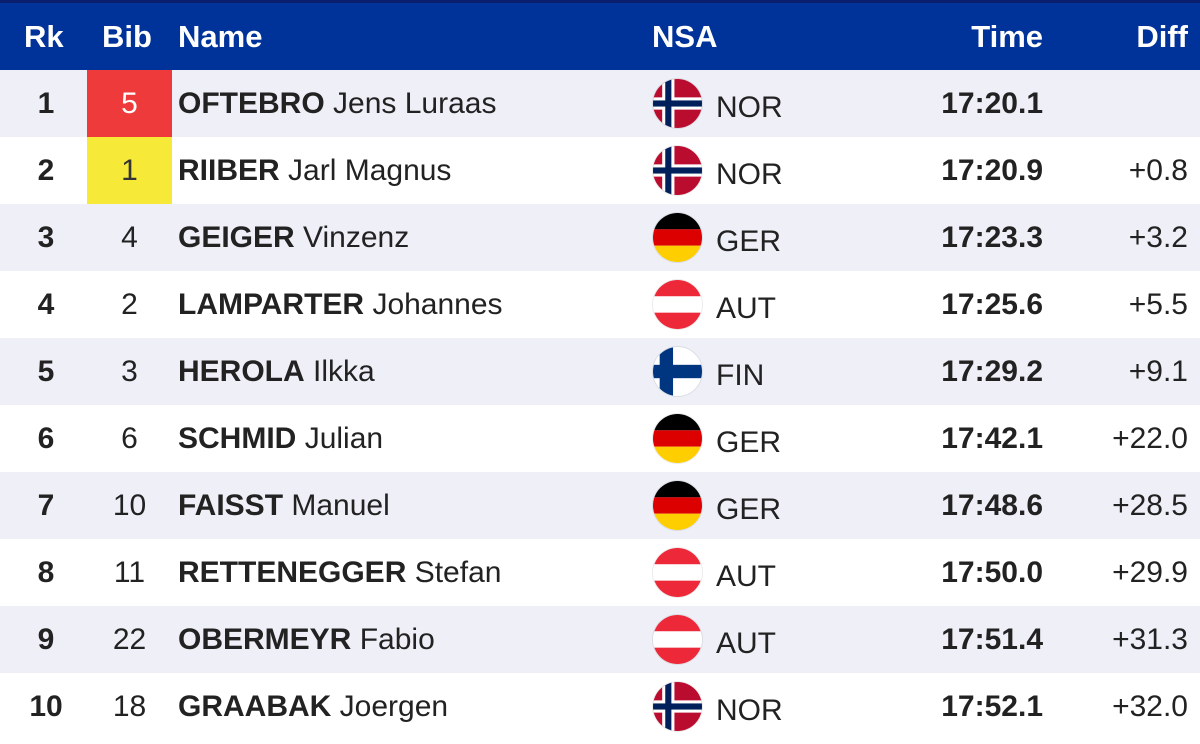  Describe the element at coordinates (251, 103) in the screenshot. I see `athlete-last-name: OFTEBRO` at that location.